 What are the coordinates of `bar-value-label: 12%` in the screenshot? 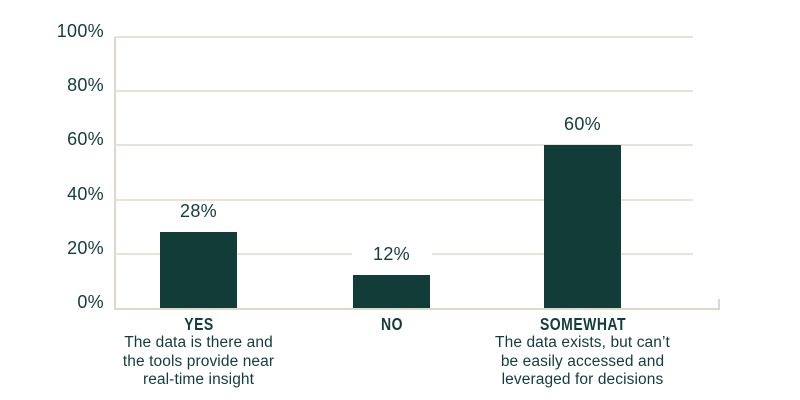 It's located at (391, 255).